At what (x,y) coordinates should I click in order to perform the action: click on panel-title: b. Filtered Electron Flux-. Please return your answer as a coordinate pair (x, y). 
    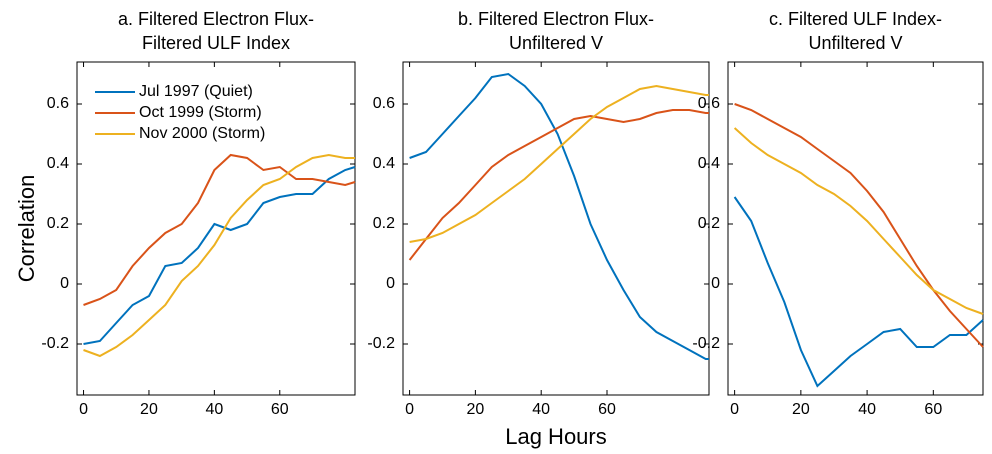
    Looking at the image, I should click on (556, 19).